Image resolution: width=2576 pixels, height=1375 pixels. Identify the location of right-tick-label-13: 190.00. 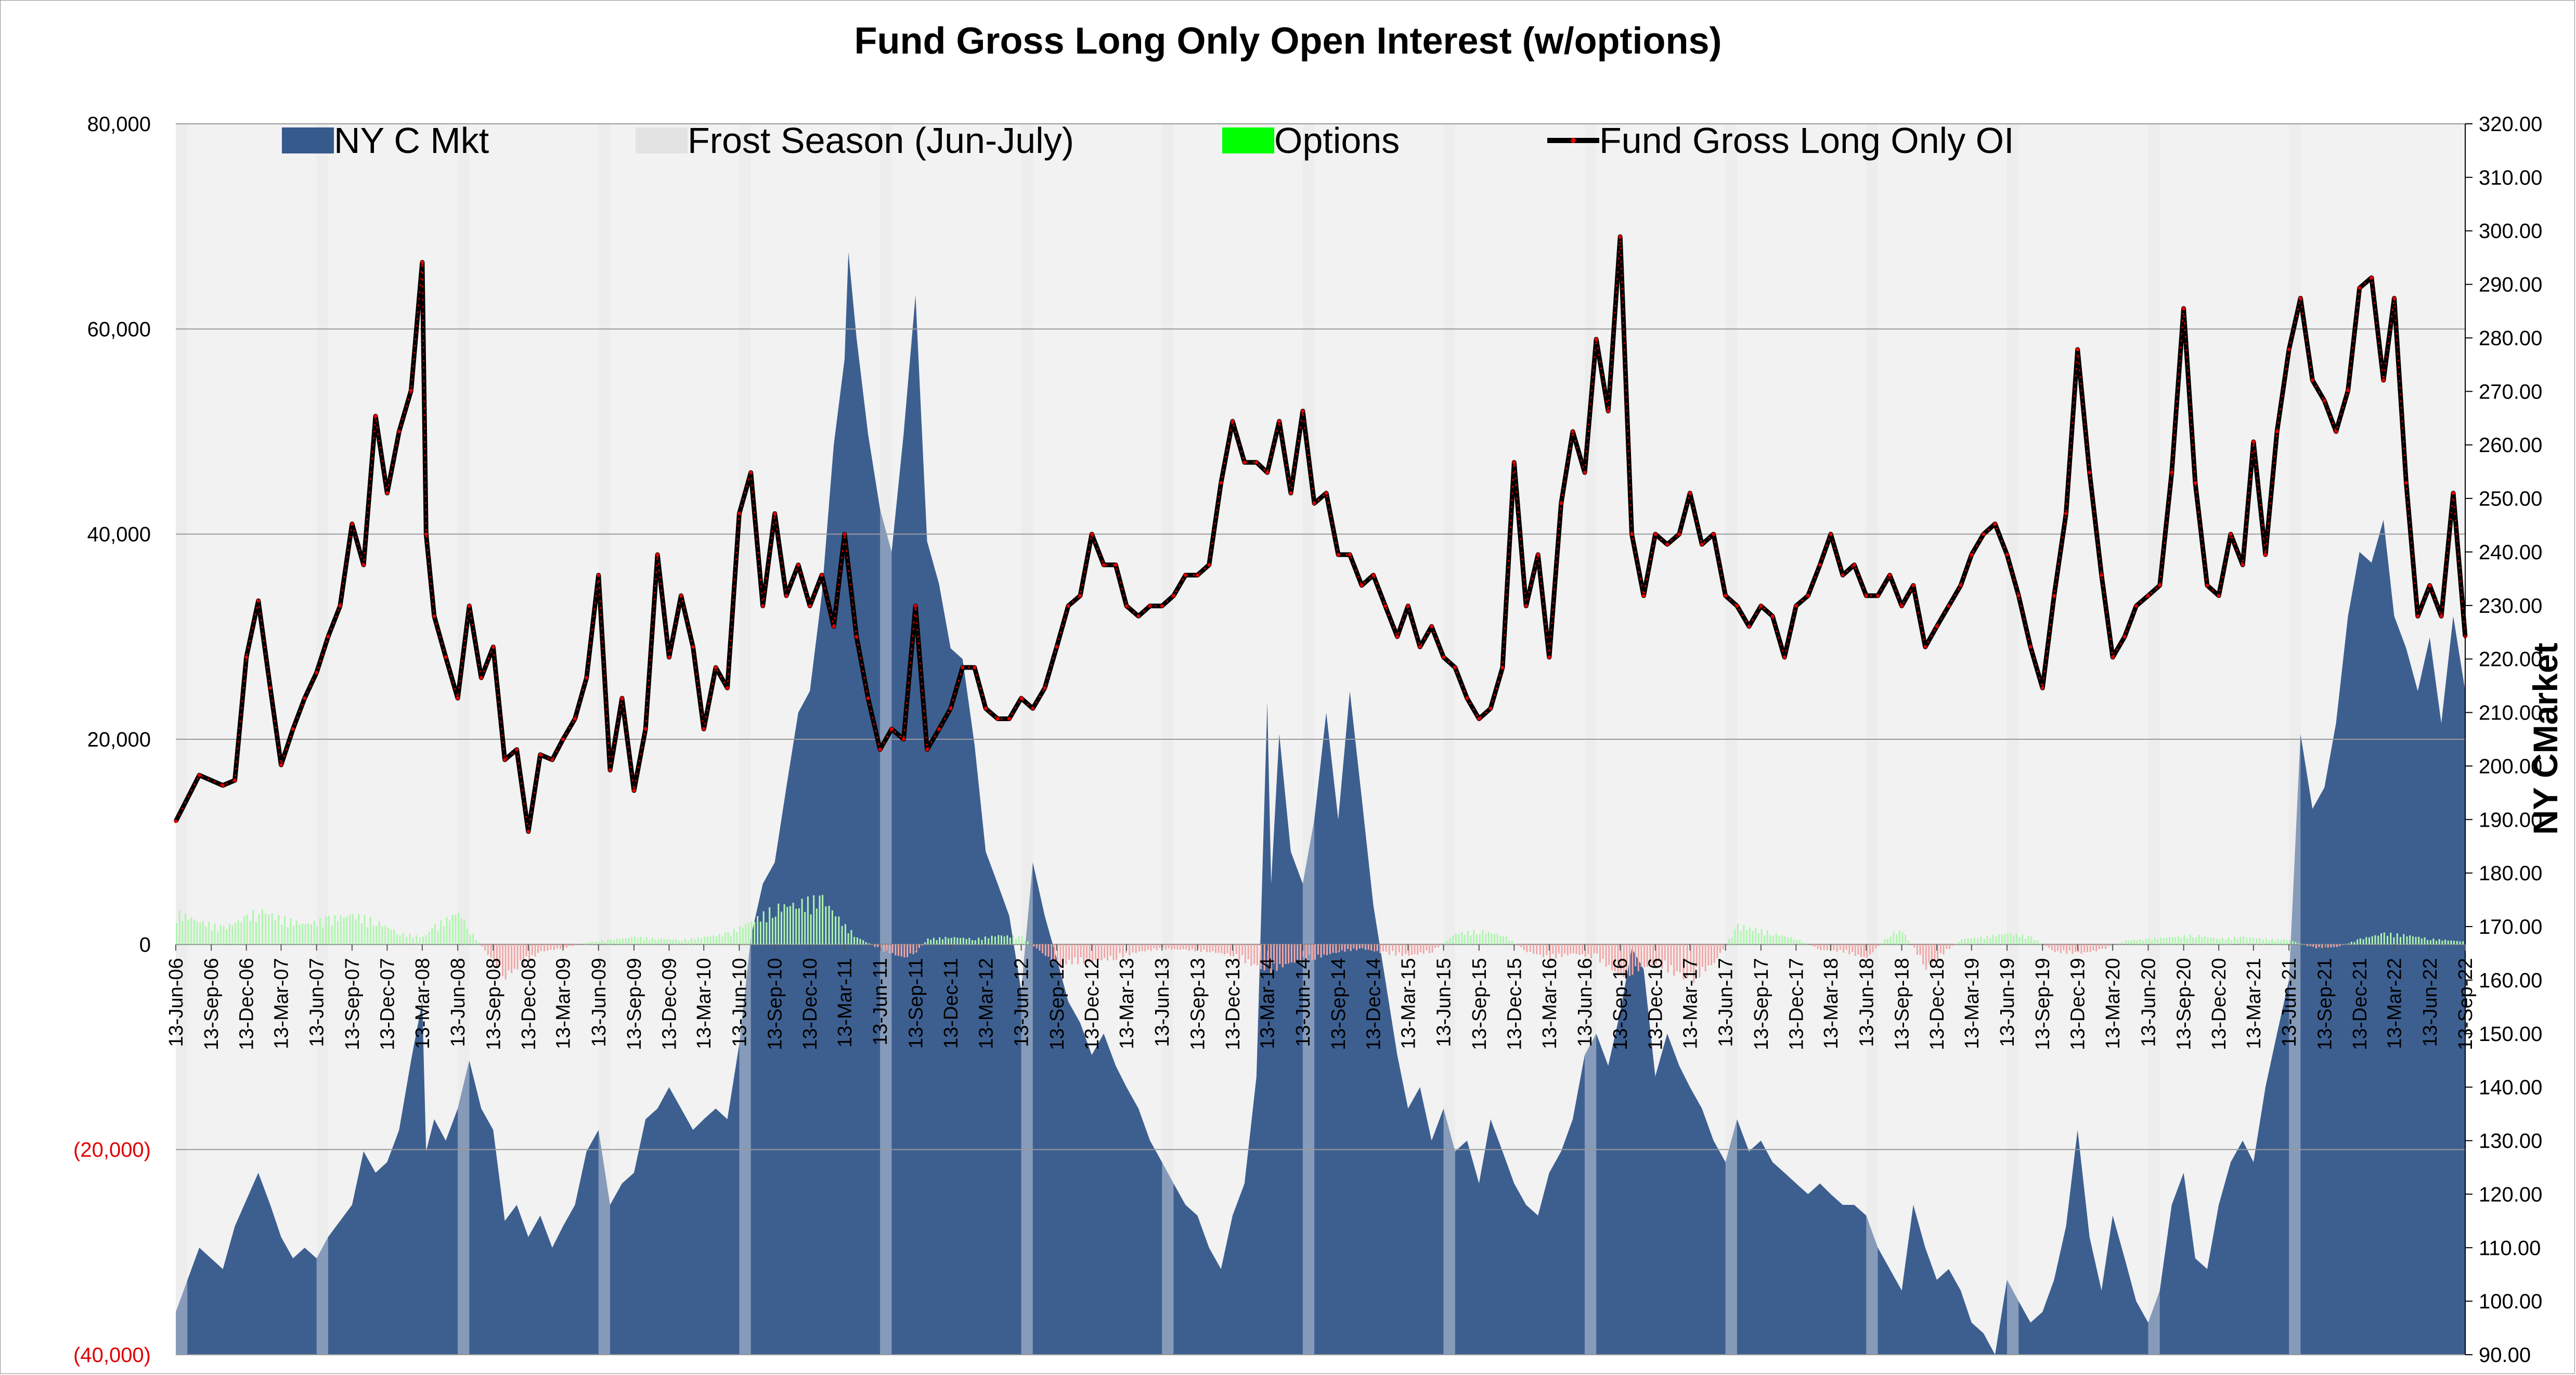
(2511, 820).